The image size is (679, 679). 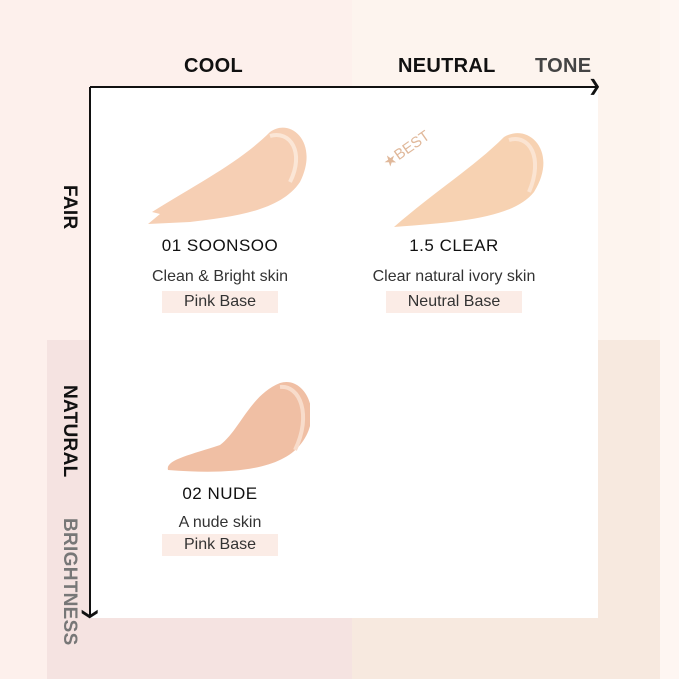 I want to click on shade-name: 1.5 CLEAR, so click(x=454, y=245).